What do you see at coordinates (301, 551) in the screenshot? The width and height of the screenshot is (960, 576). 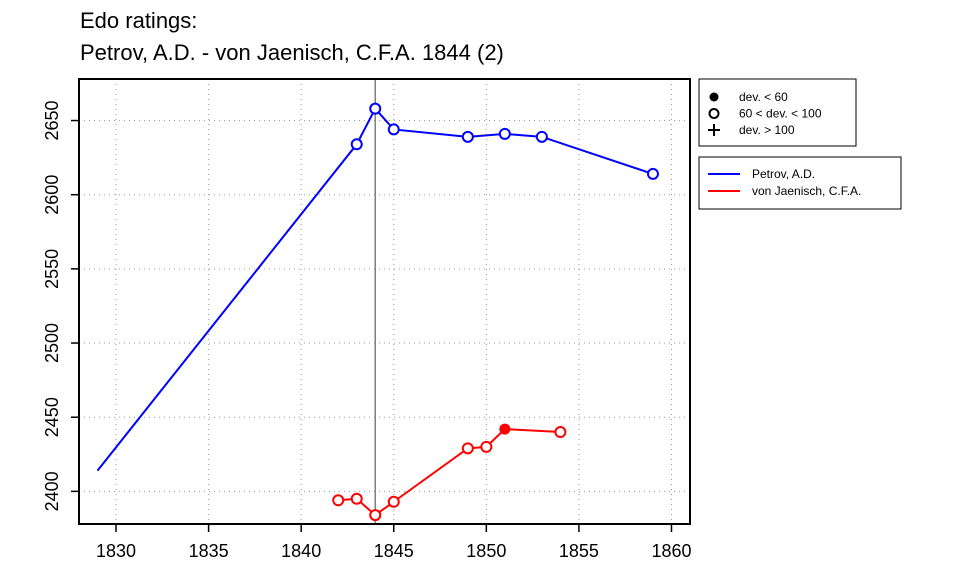 I see `x-tick-label: 1840` at bounding box center [301, 551].